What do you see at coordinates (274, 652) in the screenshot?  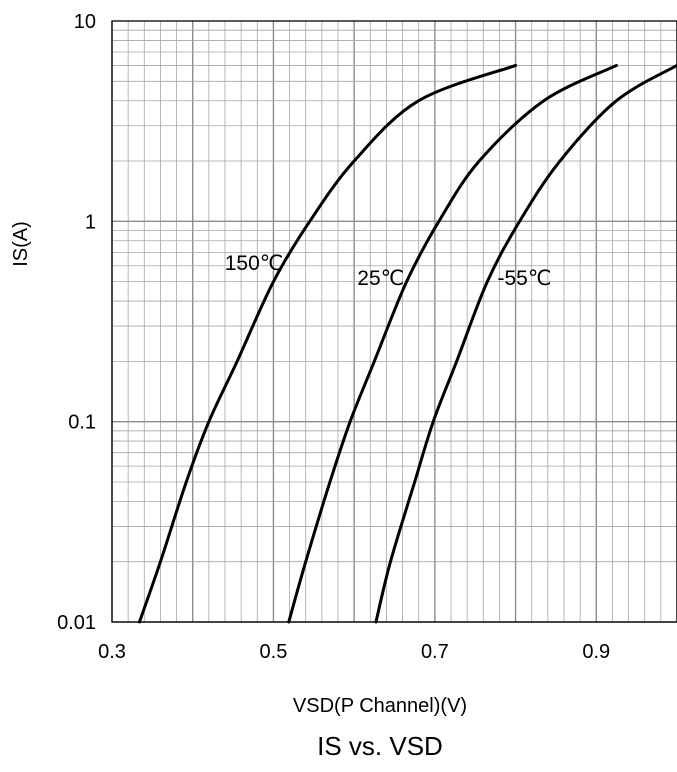 I see `x-tick-label: 0.5` at bounding box center [274, 652].